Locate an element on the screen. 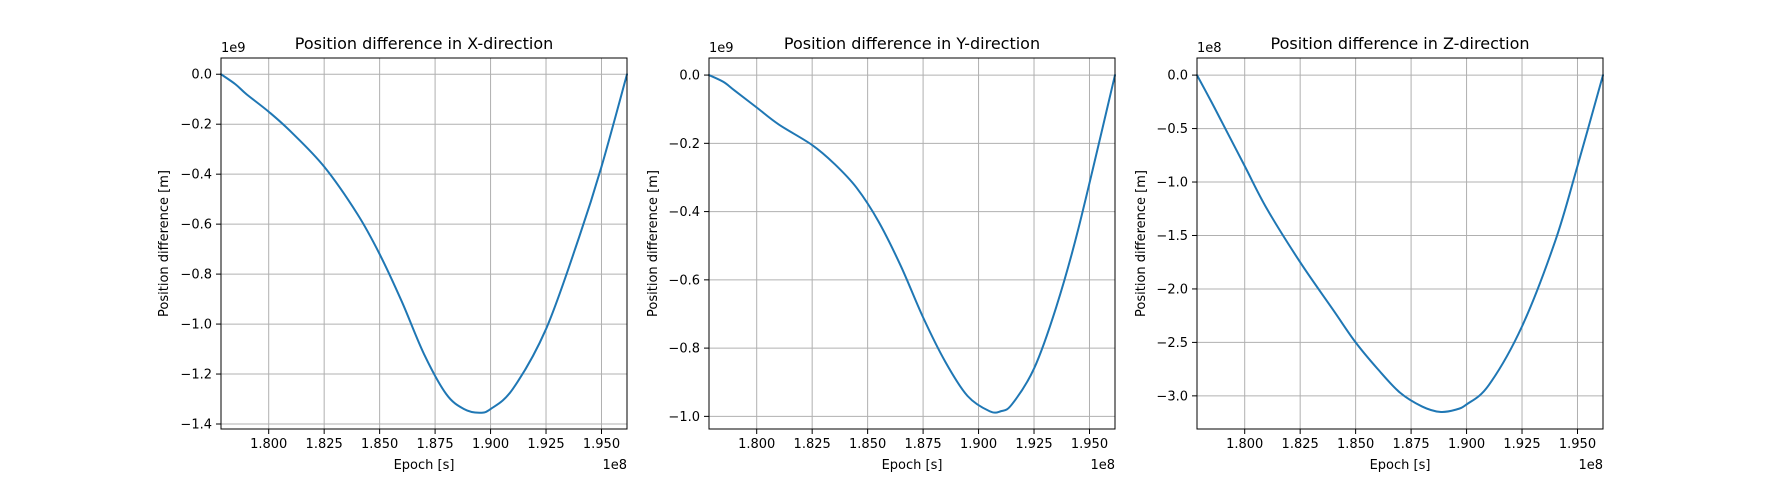 This screenshot has height=480, width=1770. x-tick-label-y: 1.875 is located at coordinates (922, 444).